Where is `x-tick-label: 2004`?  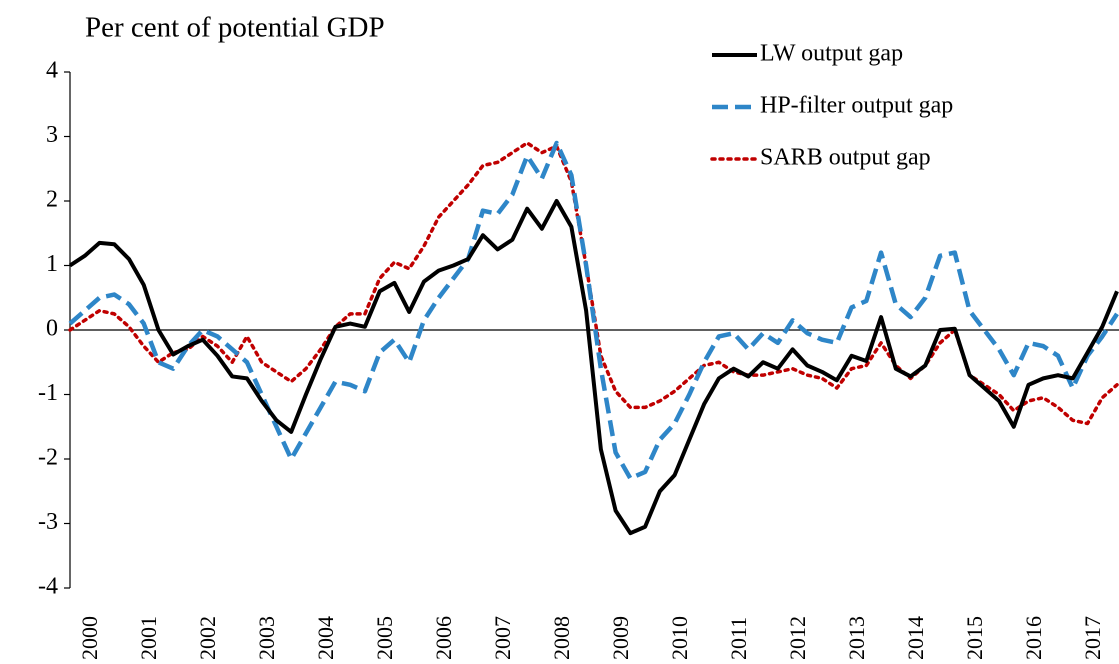 x-tick-label: 2004 is located at coordinates (325, 638).